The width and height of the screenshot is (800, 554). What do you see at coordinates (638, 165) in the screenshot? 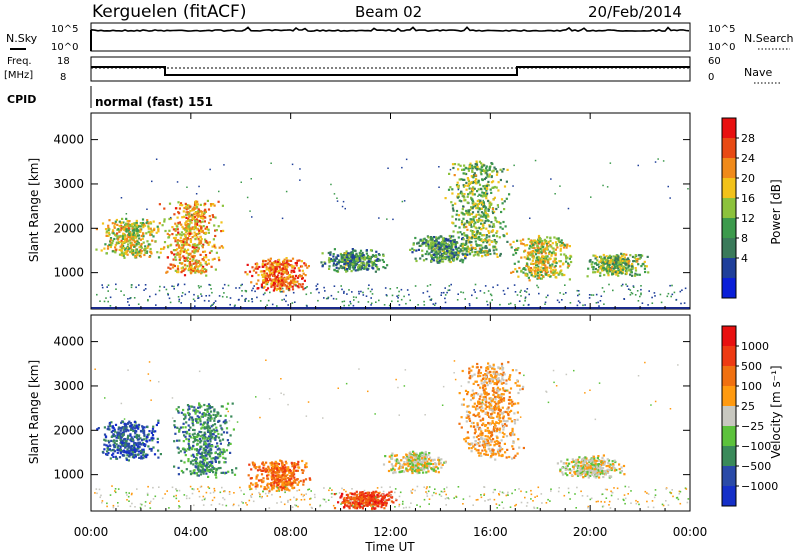
I see `speck-cell` at bounding box center [638, 165].